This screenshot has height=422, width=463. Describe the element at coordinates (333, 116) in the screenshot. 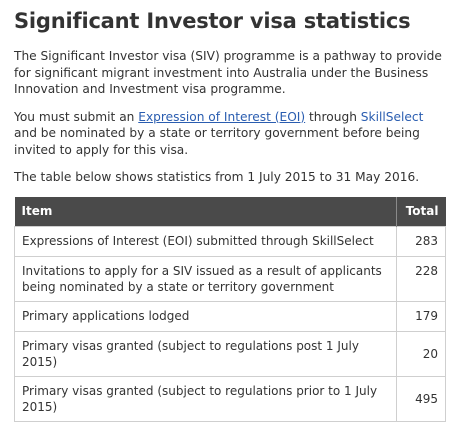

I see `eoi-middle: through` at that location.